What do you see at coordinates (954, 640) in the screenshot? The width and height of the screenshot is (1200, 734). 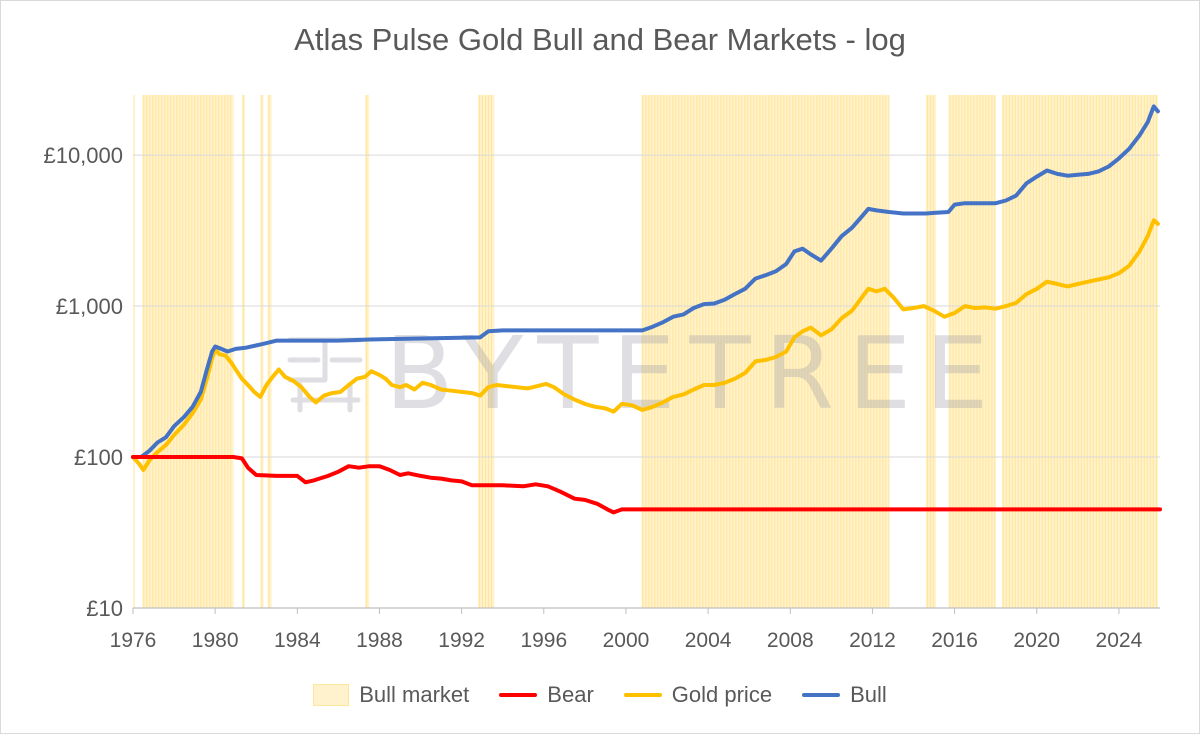 I see `x-tick-label: 2016` at bounding box center [954, 640].